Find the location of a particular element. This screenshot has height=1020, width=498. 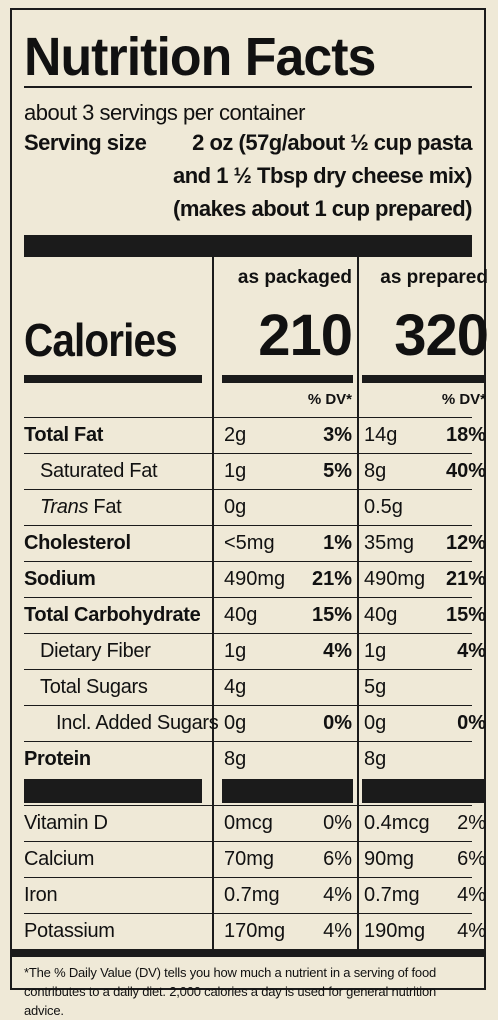

dv-prepared: 2% is located at coordinates (471, 823).